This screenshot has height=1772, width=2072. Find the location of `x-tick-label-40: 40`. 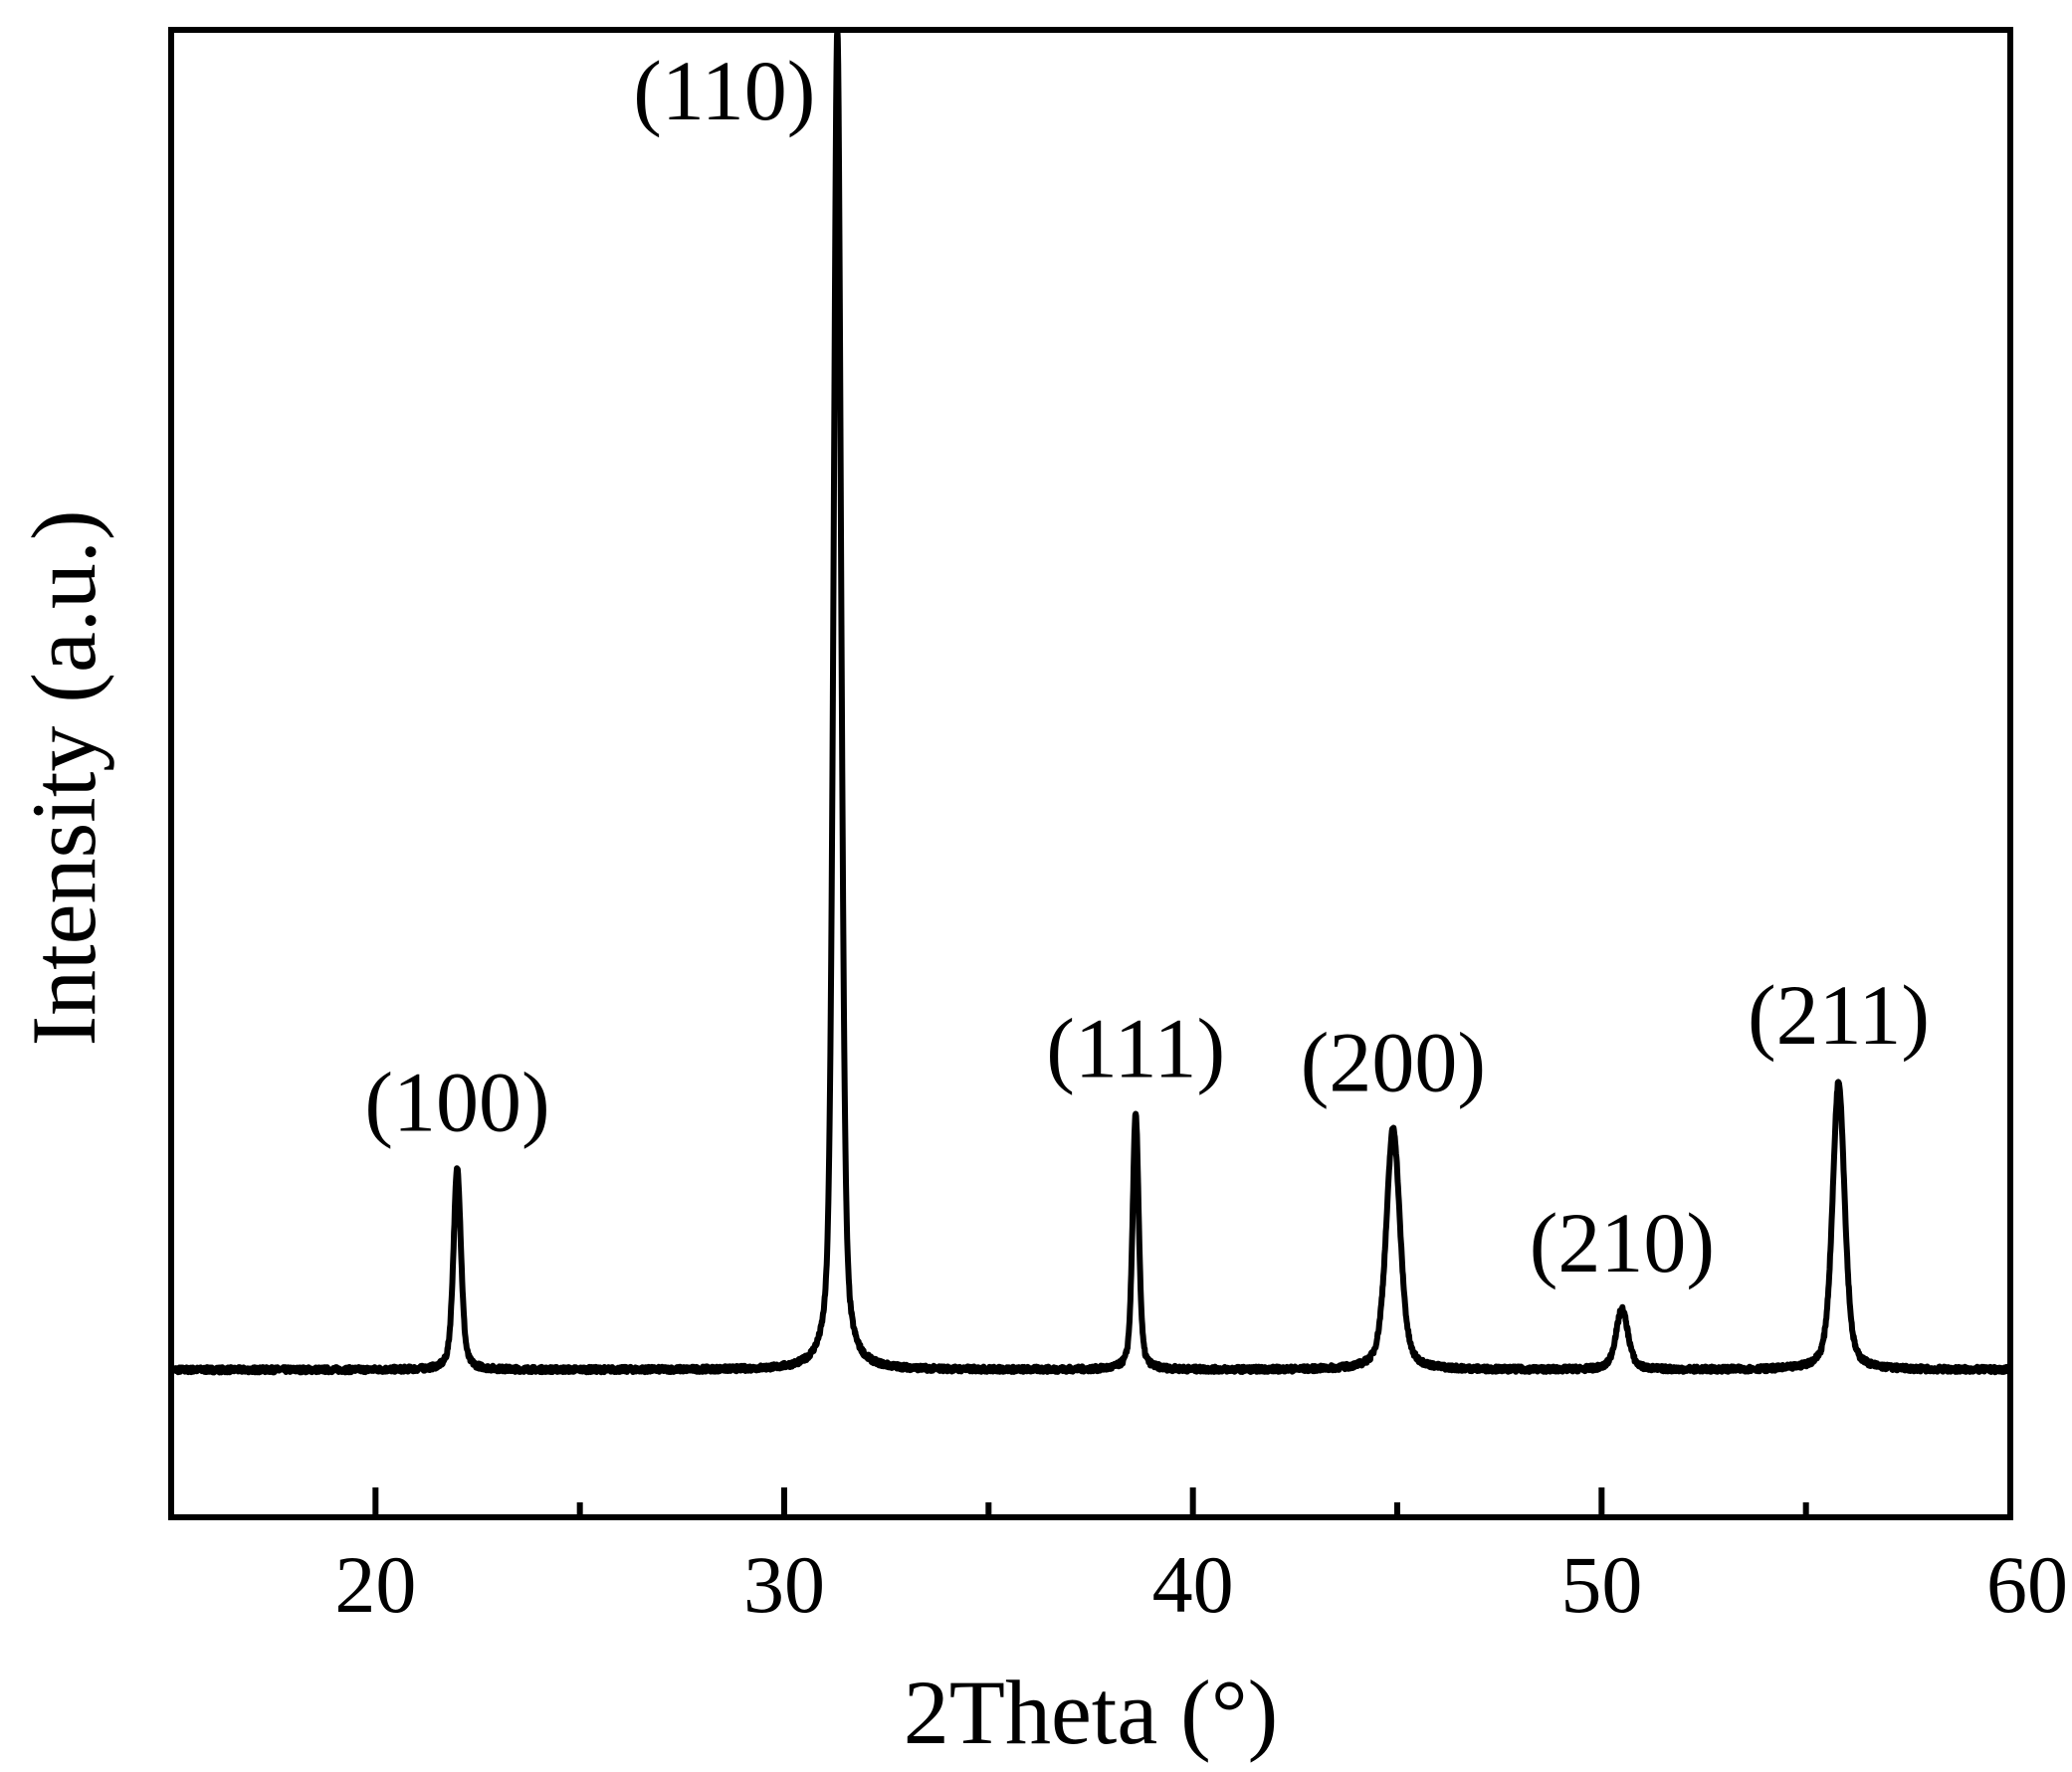

x-tick-label-40: 40 is located at coordinates (1193, 1584).